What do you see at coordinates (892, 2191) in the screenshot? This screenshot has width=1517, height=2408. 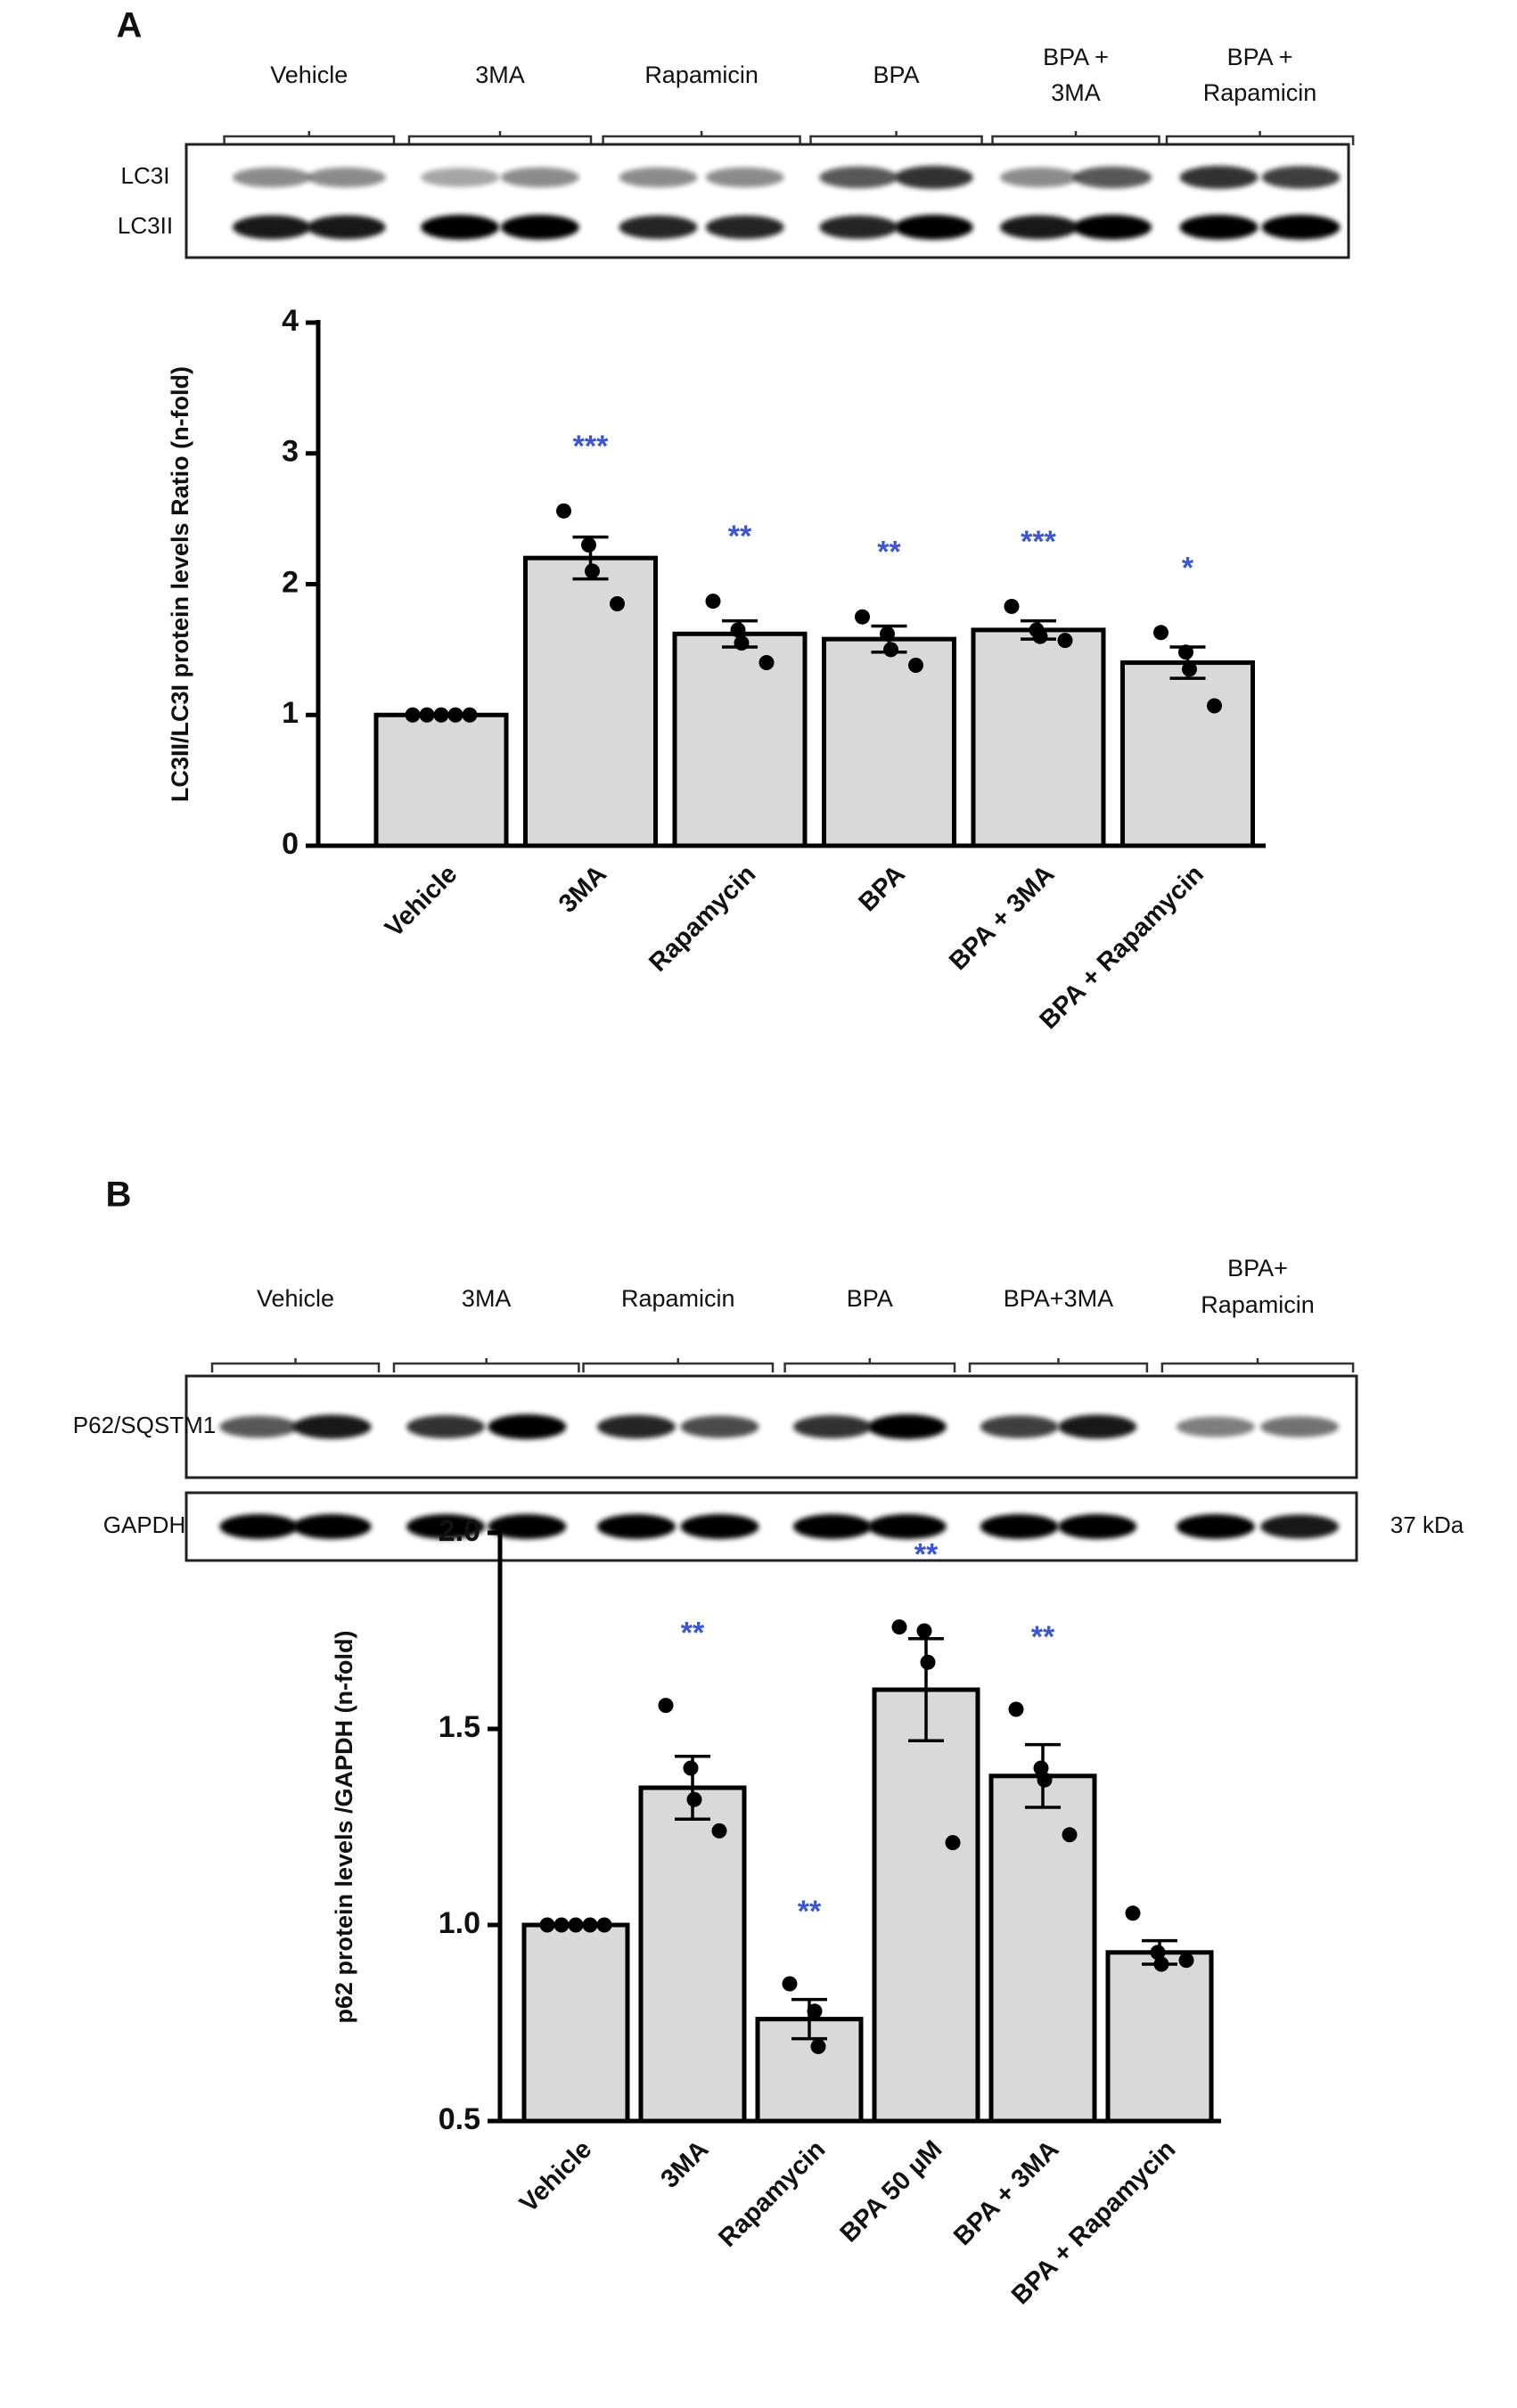 I see `x-tick-label: BPA 50 µM` at bounding box center [892, 2191].